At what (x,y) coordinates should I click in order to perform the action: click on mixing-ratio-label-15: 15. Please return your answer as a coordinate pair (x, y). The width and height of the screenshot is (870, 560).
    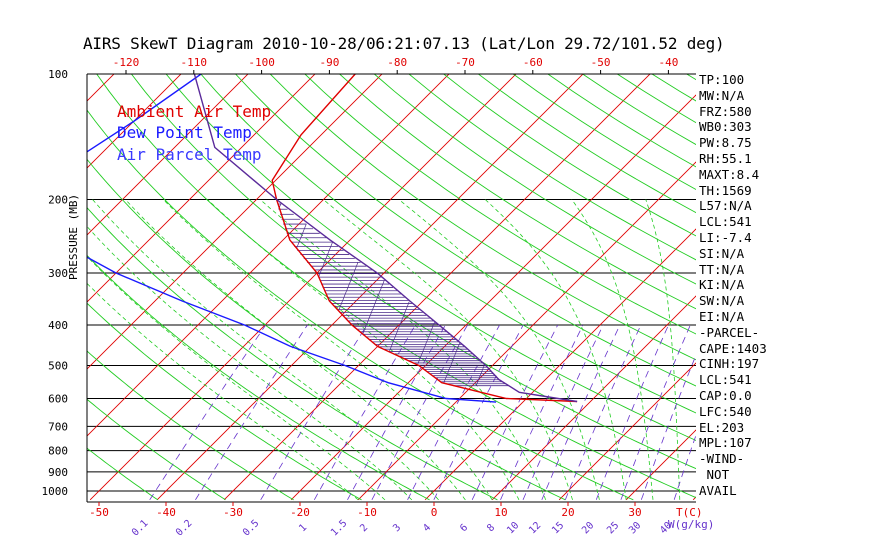
    Looking at the image, I should click on (558, 528).